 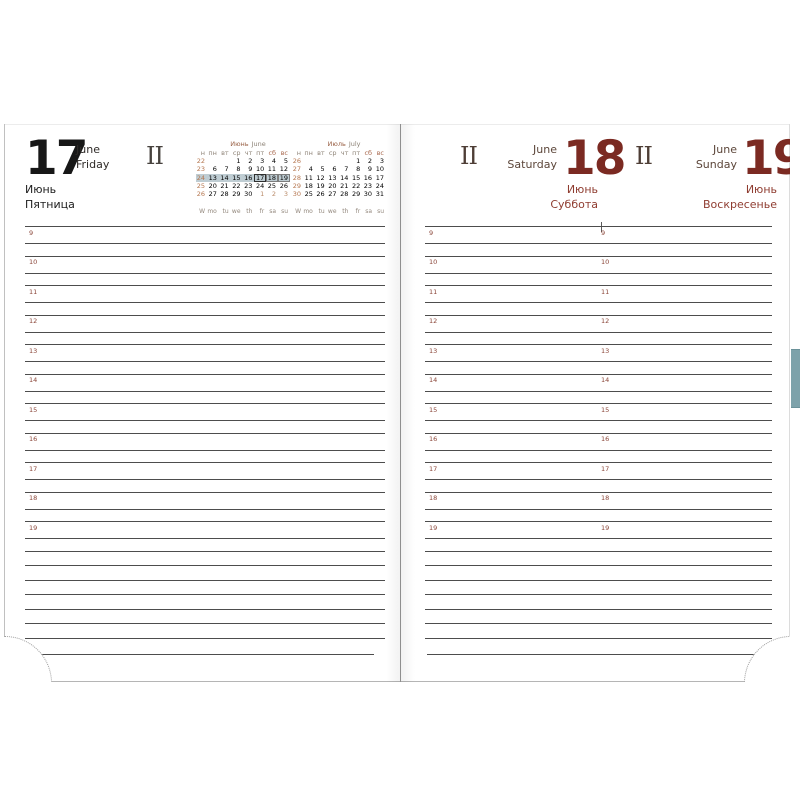 What do you see at coordinates (598, 530) in the screenshot?
I see `hour-row: 19 19` at bounding box center [598, 530].